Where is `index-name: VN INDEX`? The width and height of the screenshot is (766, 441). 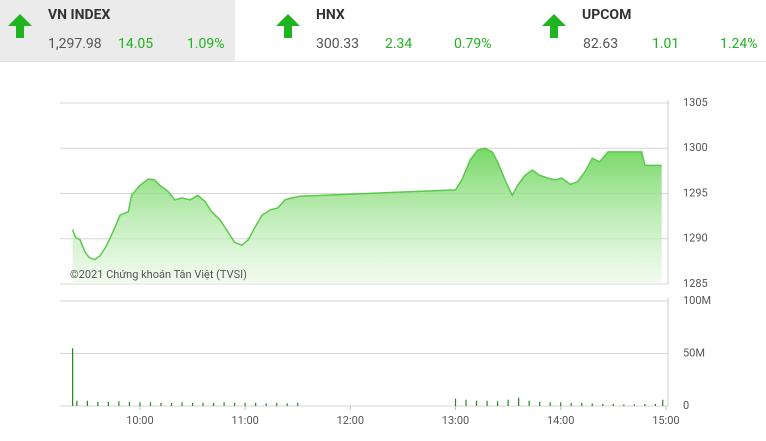
index-name: VN INDEX is located at coordinates (79, 15).